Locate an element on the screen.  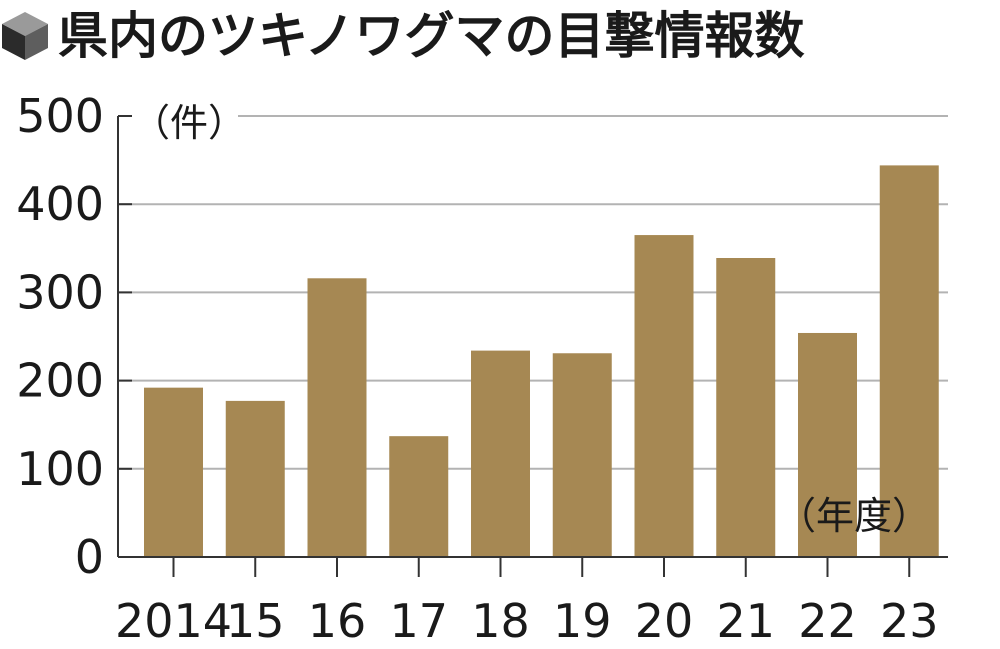
y-tick-label: 400 is located at coordinates (60, 204).